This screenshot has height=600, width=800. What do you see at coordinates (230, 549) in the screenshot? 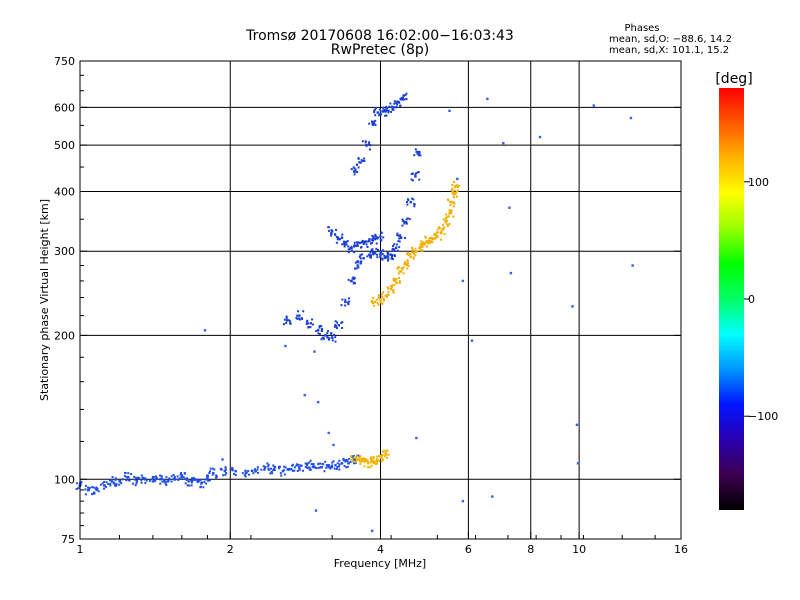
I see `x-tick-label: 2` at bounding box center [230, 549].